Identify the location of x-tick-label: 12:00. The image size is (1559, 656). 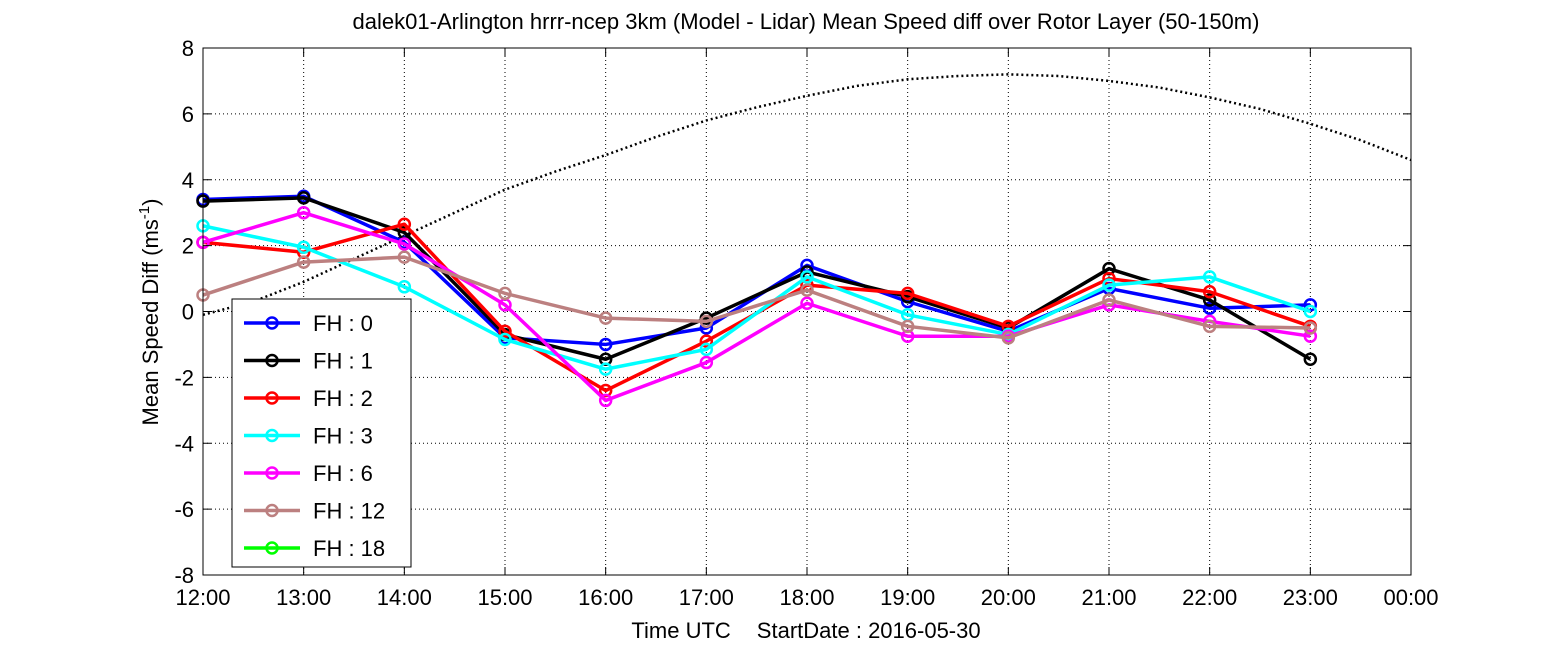
(202, 597).